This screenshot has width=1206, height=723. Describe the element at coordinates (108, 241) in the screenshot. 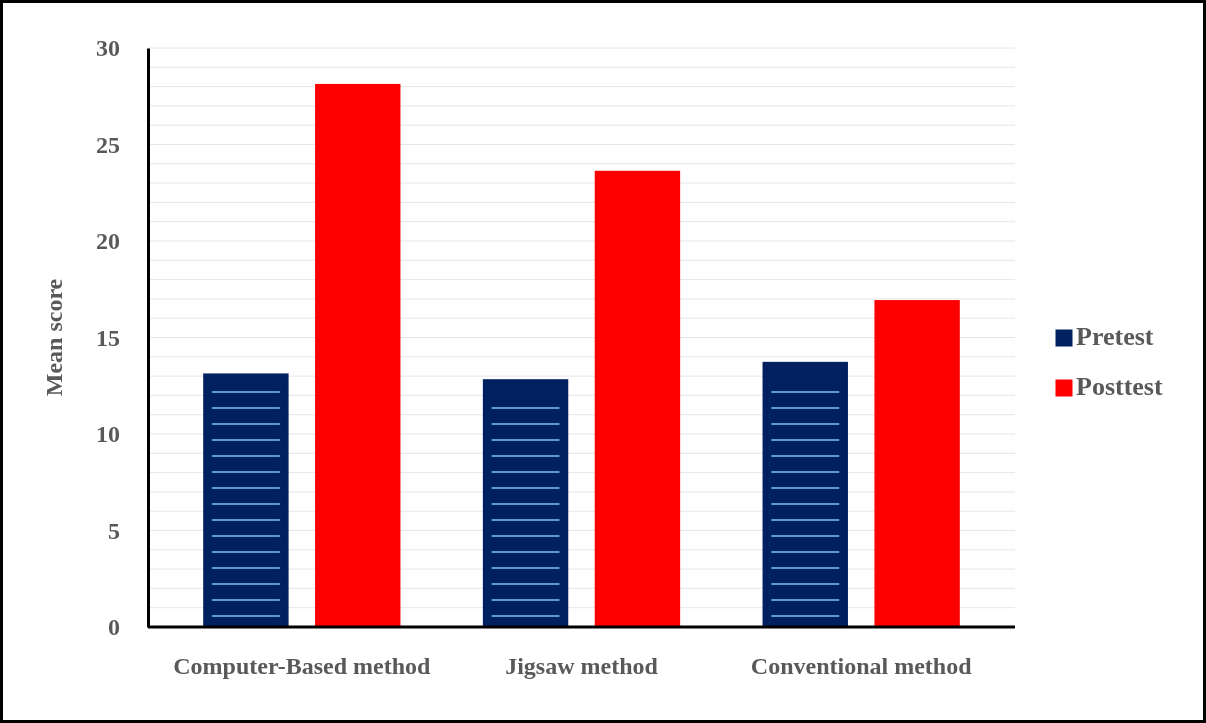

I see `y-tick-label: 20` at that location.